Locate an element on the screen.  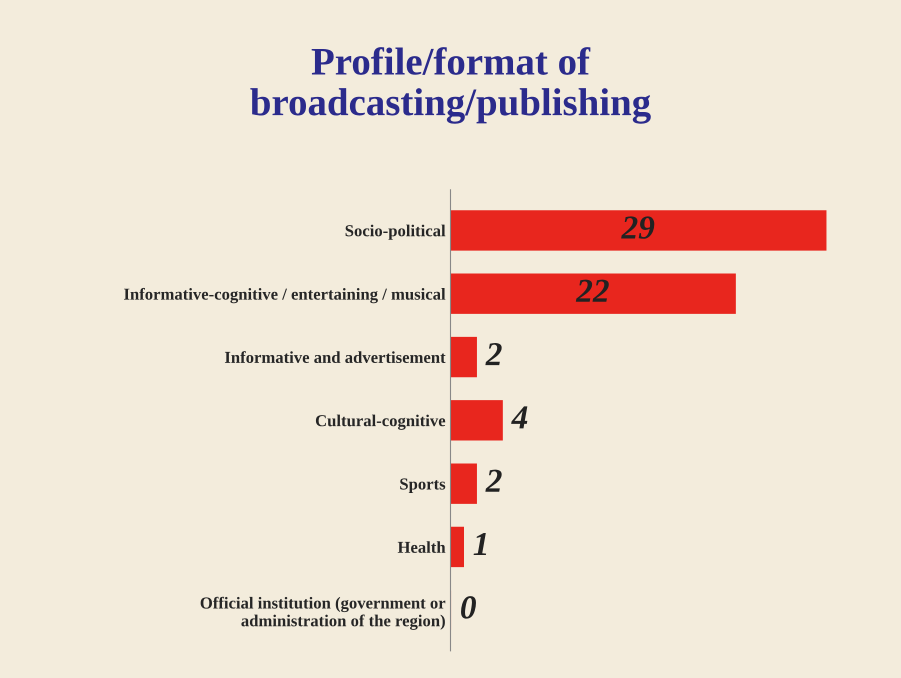
y-tick-label: Sports is located at coordinates (423, 486).